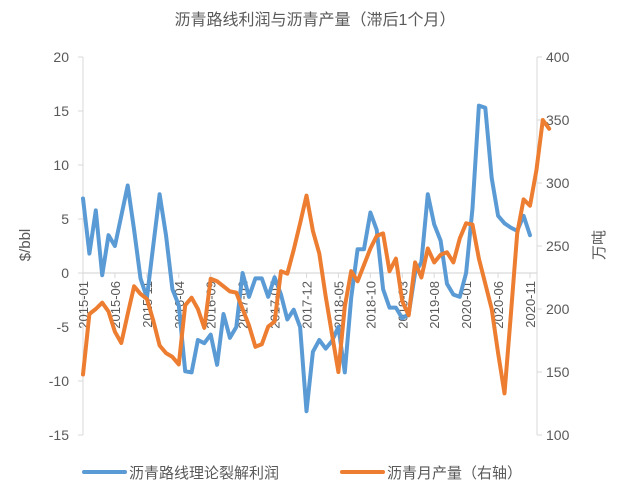 The width and height of the screenshot is (631, 496). I want to click on right-tick-label: 400, so click(558, 57).